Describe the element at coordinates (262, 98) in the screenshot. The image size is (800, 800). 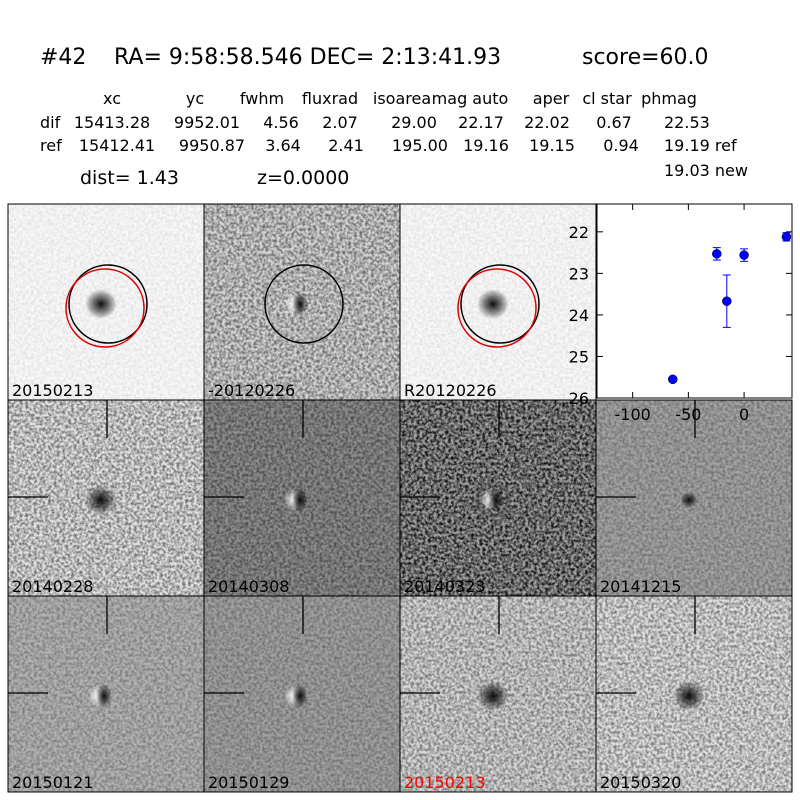
I see `column-header: fwhm` at that location.